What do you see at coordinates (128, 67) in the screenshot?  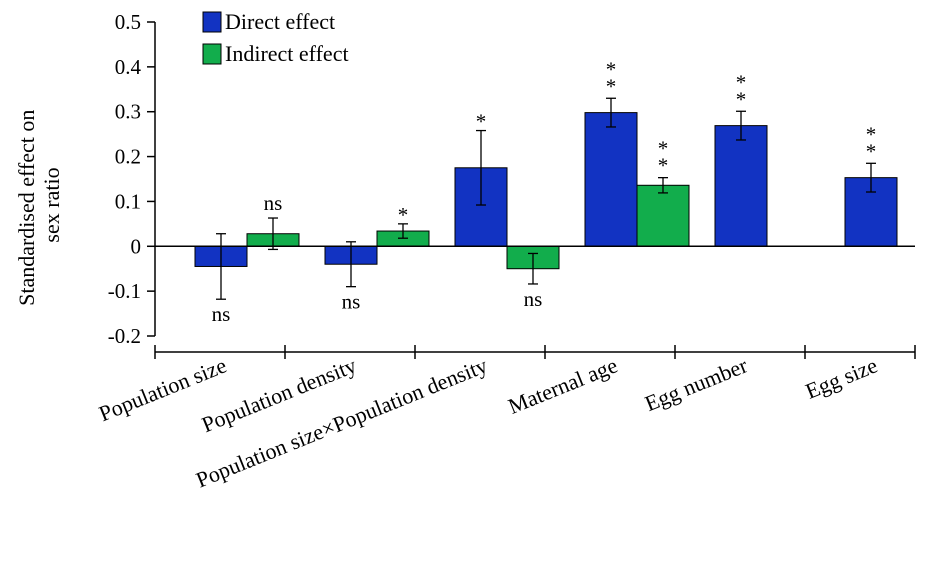 I see `y-tick-label: 0.4` at bounding box center [128, 67].